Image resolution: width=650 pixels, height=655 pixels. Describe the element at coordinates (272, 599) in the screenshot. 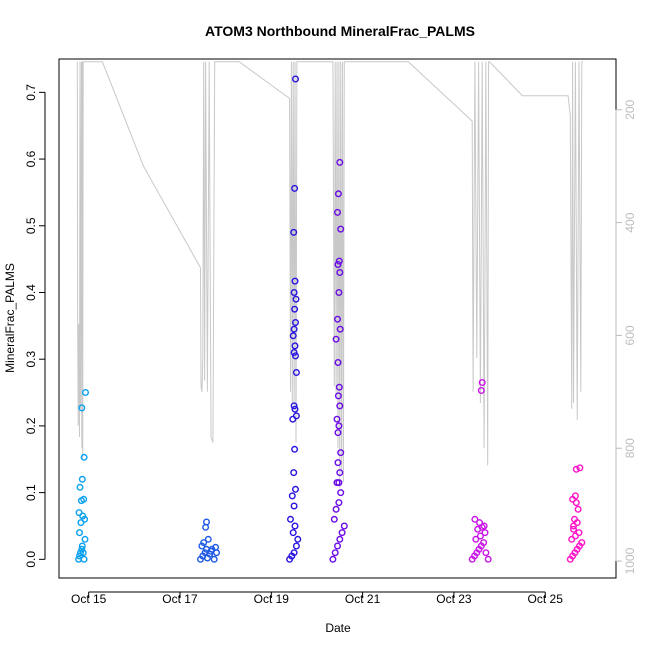

I see `x-tick-label: Oct 19` at that location.